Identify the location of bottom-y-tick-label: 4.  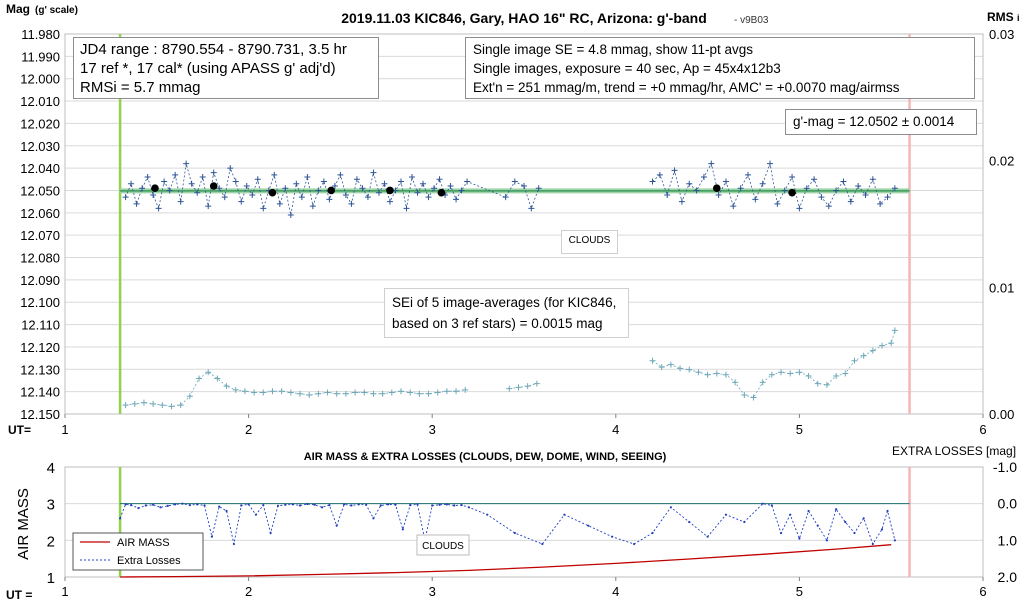
(51, 468).